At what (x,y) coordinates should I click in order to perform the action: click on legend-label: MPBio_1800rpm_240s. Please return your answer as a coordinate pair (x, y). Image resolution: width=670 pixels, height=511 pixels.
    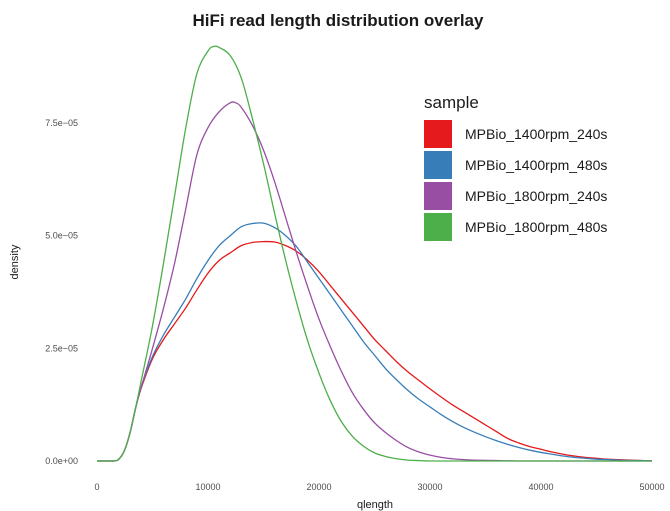
    Looking at the image, I should click on (536, 196).